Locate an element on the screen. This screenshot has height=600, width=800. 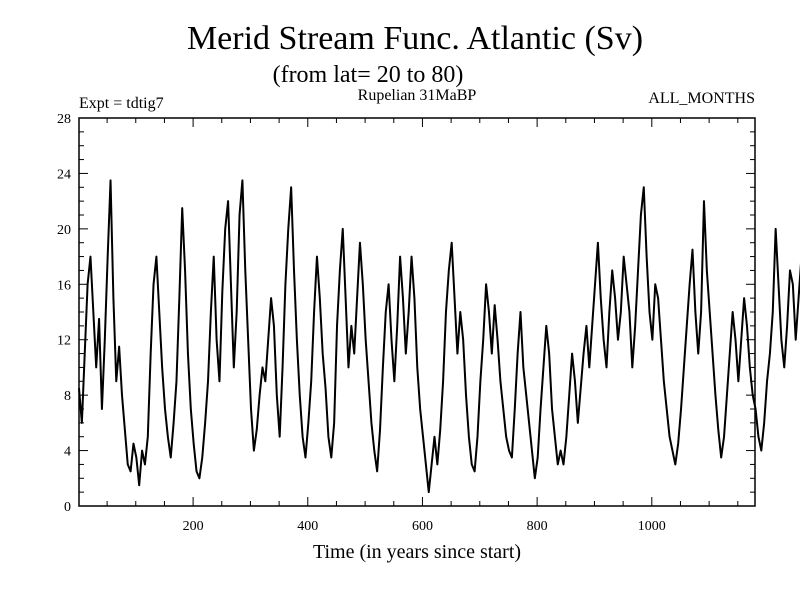
y-tick-label: 8 is located at coordinates (67, 396).